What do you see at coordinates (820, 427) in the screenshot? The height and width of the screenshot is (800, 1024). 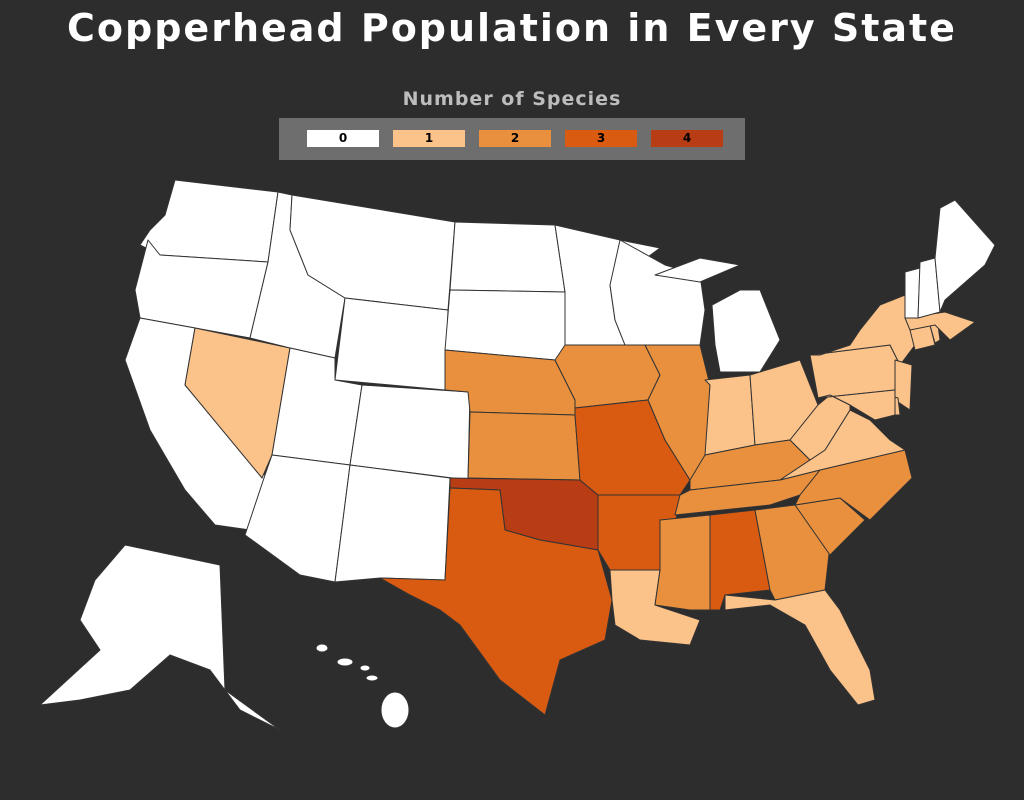 I see `state-wv` at bounding box center [820, 427].